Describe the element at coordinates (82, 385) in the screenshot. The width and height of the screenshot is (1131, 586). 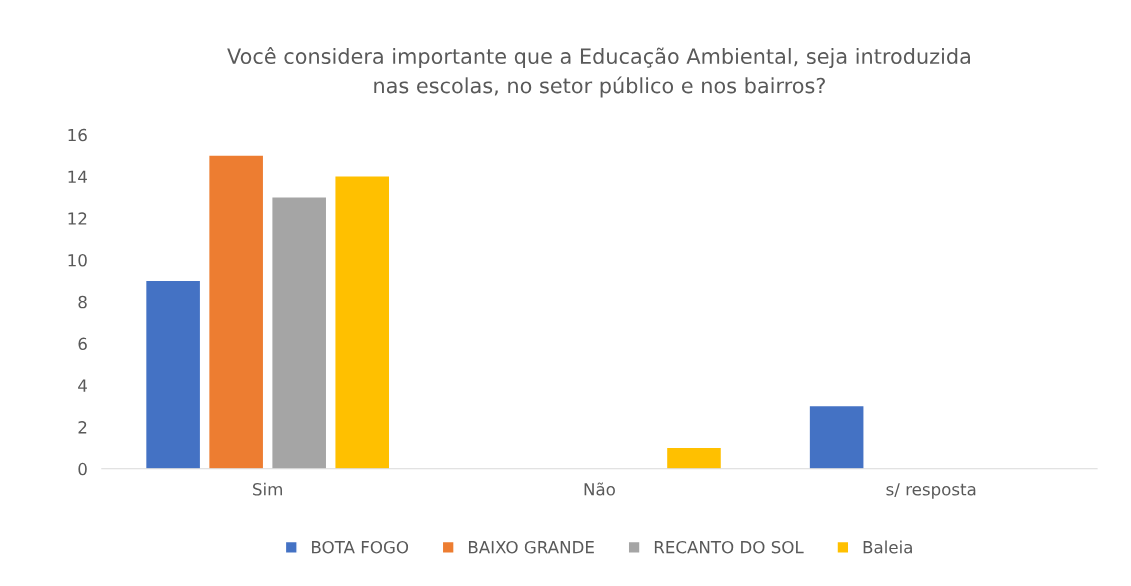
I see `y-tick-label: 4` at that location.